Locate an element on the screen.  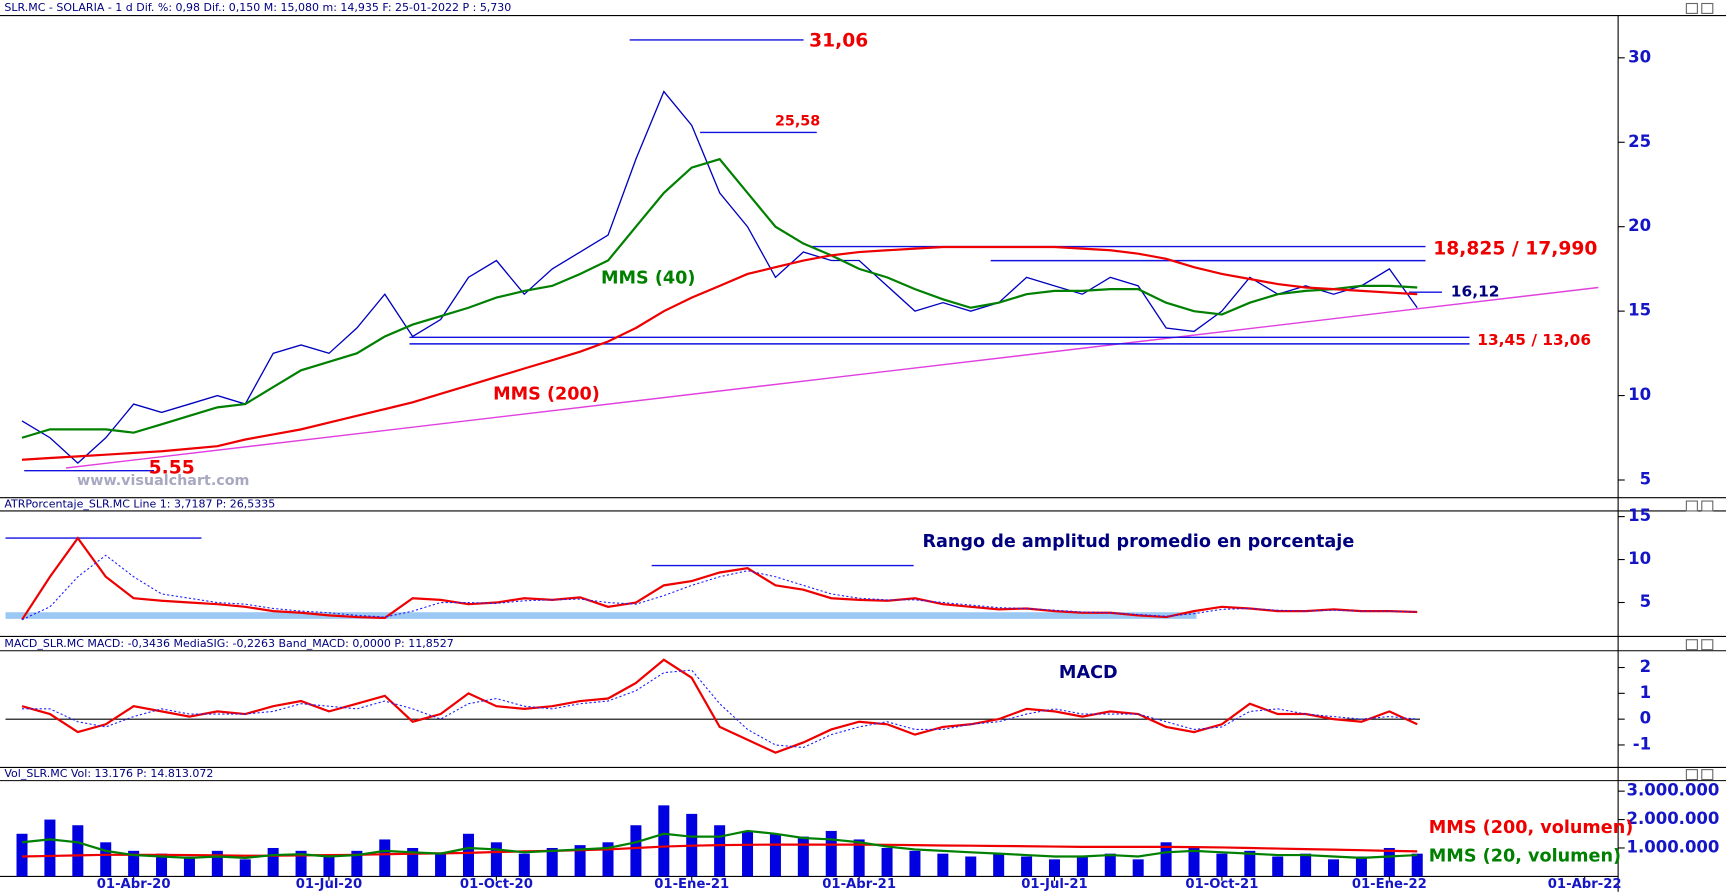
y-tick-label: 2 is located at coordinates (1645, 666).